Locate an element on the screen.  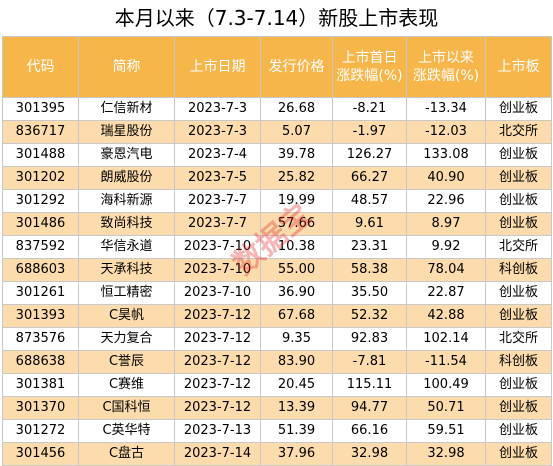
table-row: 301272 C英华特 2023-7-13 51.39 66.16 59.51 创业板 is located at coordinates (277, 431).